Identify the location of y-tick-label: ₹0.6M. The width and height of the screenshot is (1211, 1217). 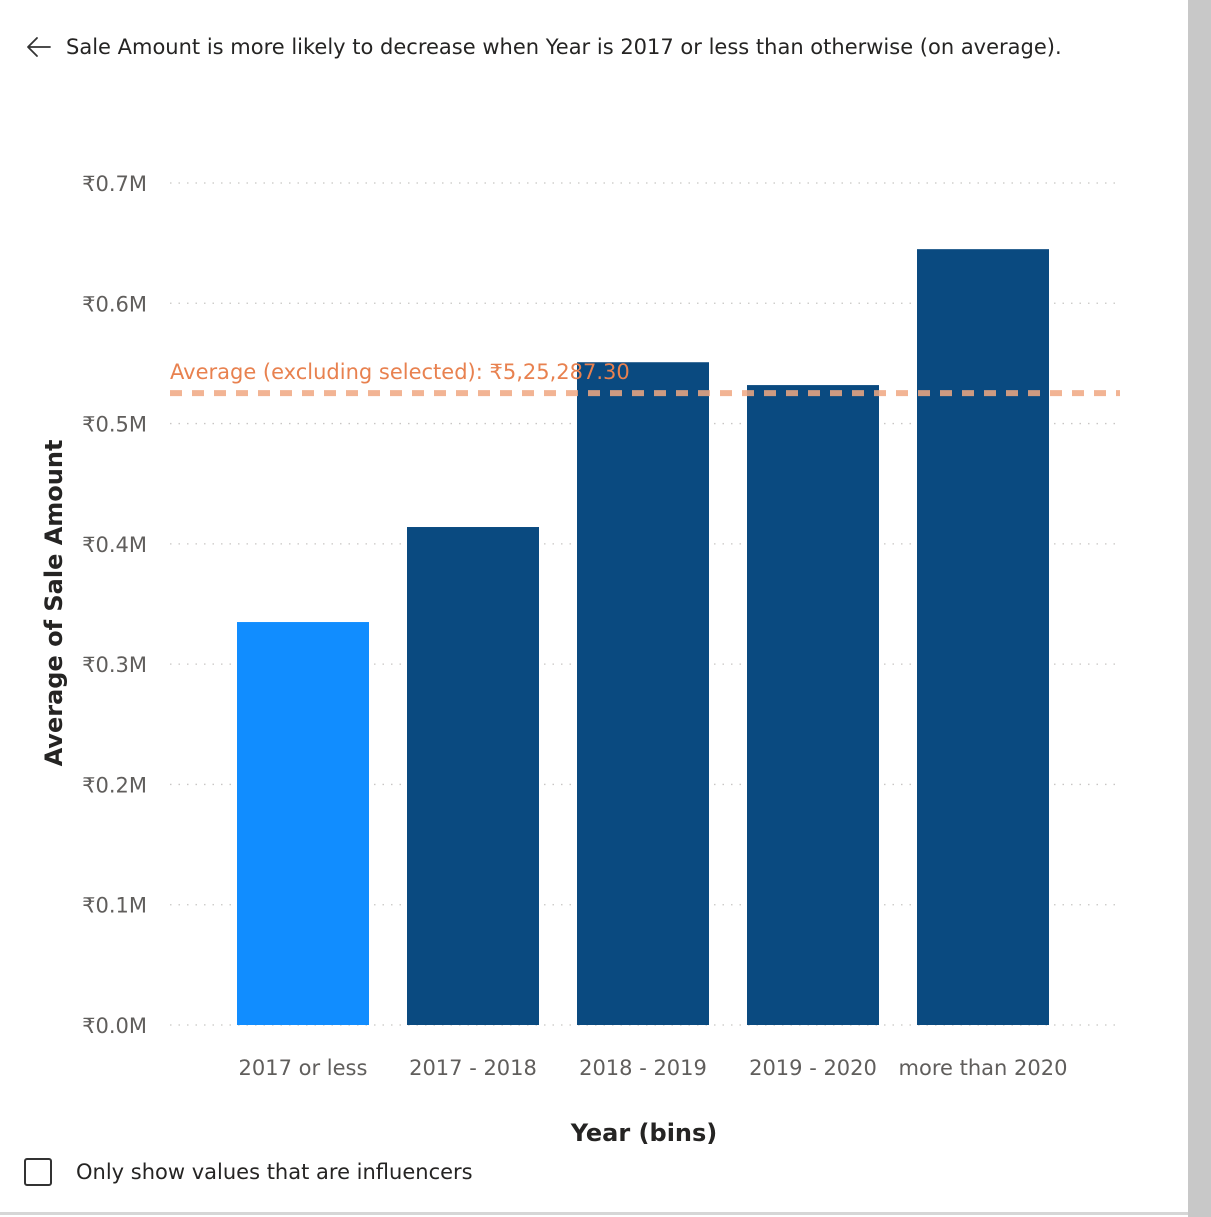
(114, 304).